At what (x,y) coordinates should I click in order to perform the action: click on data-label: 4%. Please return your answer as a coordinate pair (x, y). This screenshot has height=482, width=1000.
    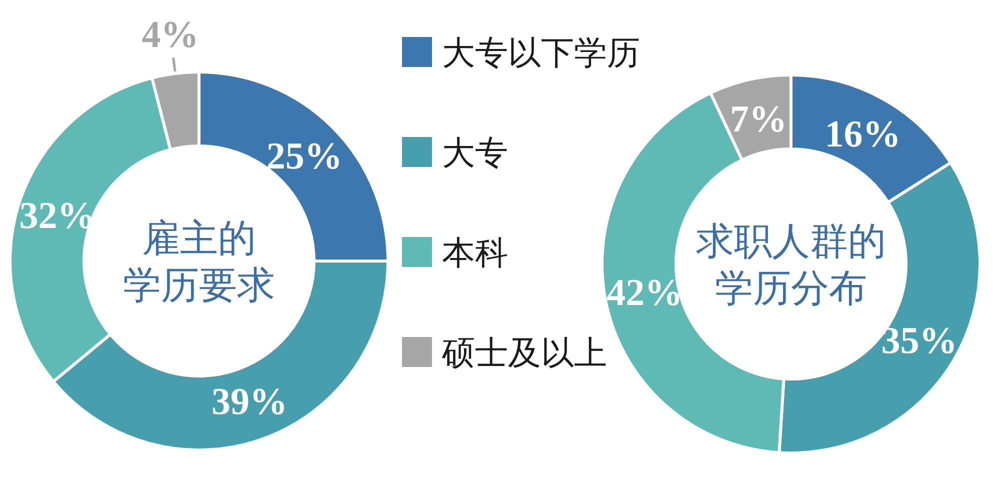
    Looking at the image, I should click on (170, 35).